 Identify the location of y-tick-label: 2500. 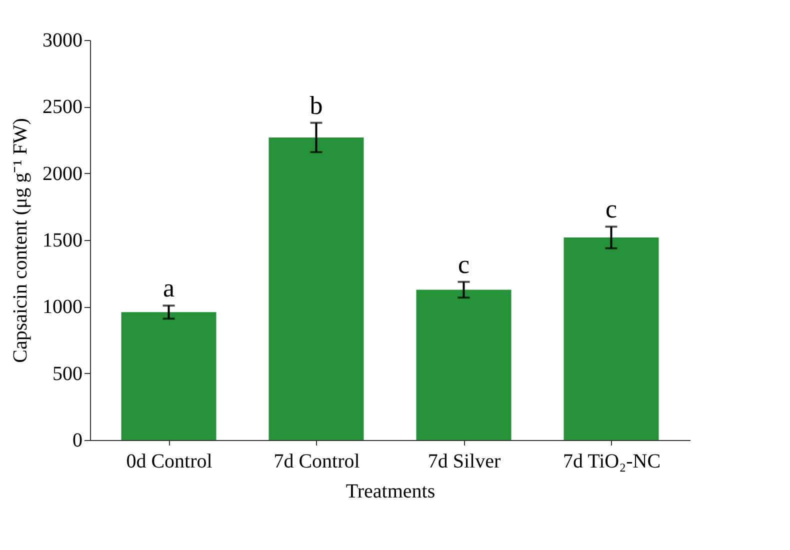
(62, 107).